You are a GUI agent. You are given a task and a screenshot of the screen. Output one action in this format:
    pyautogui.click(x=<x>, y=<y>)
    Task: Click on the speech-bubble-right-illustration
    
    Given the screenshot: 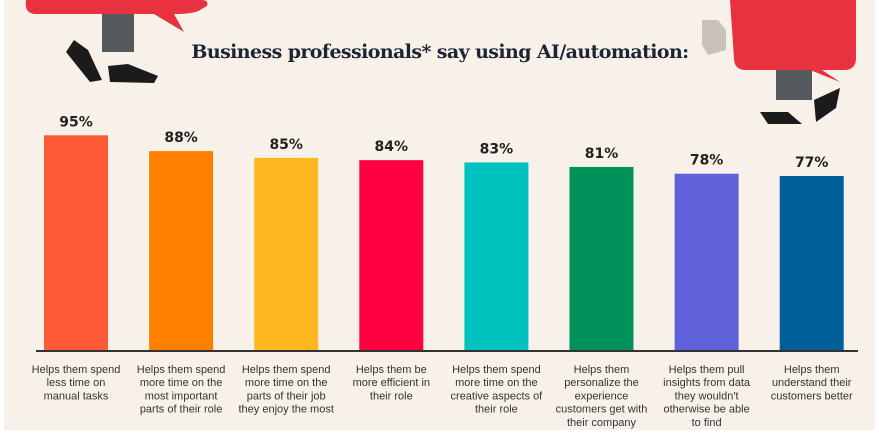 What is the action you would take?
    pyautogui.click(x=779, y=62)
    